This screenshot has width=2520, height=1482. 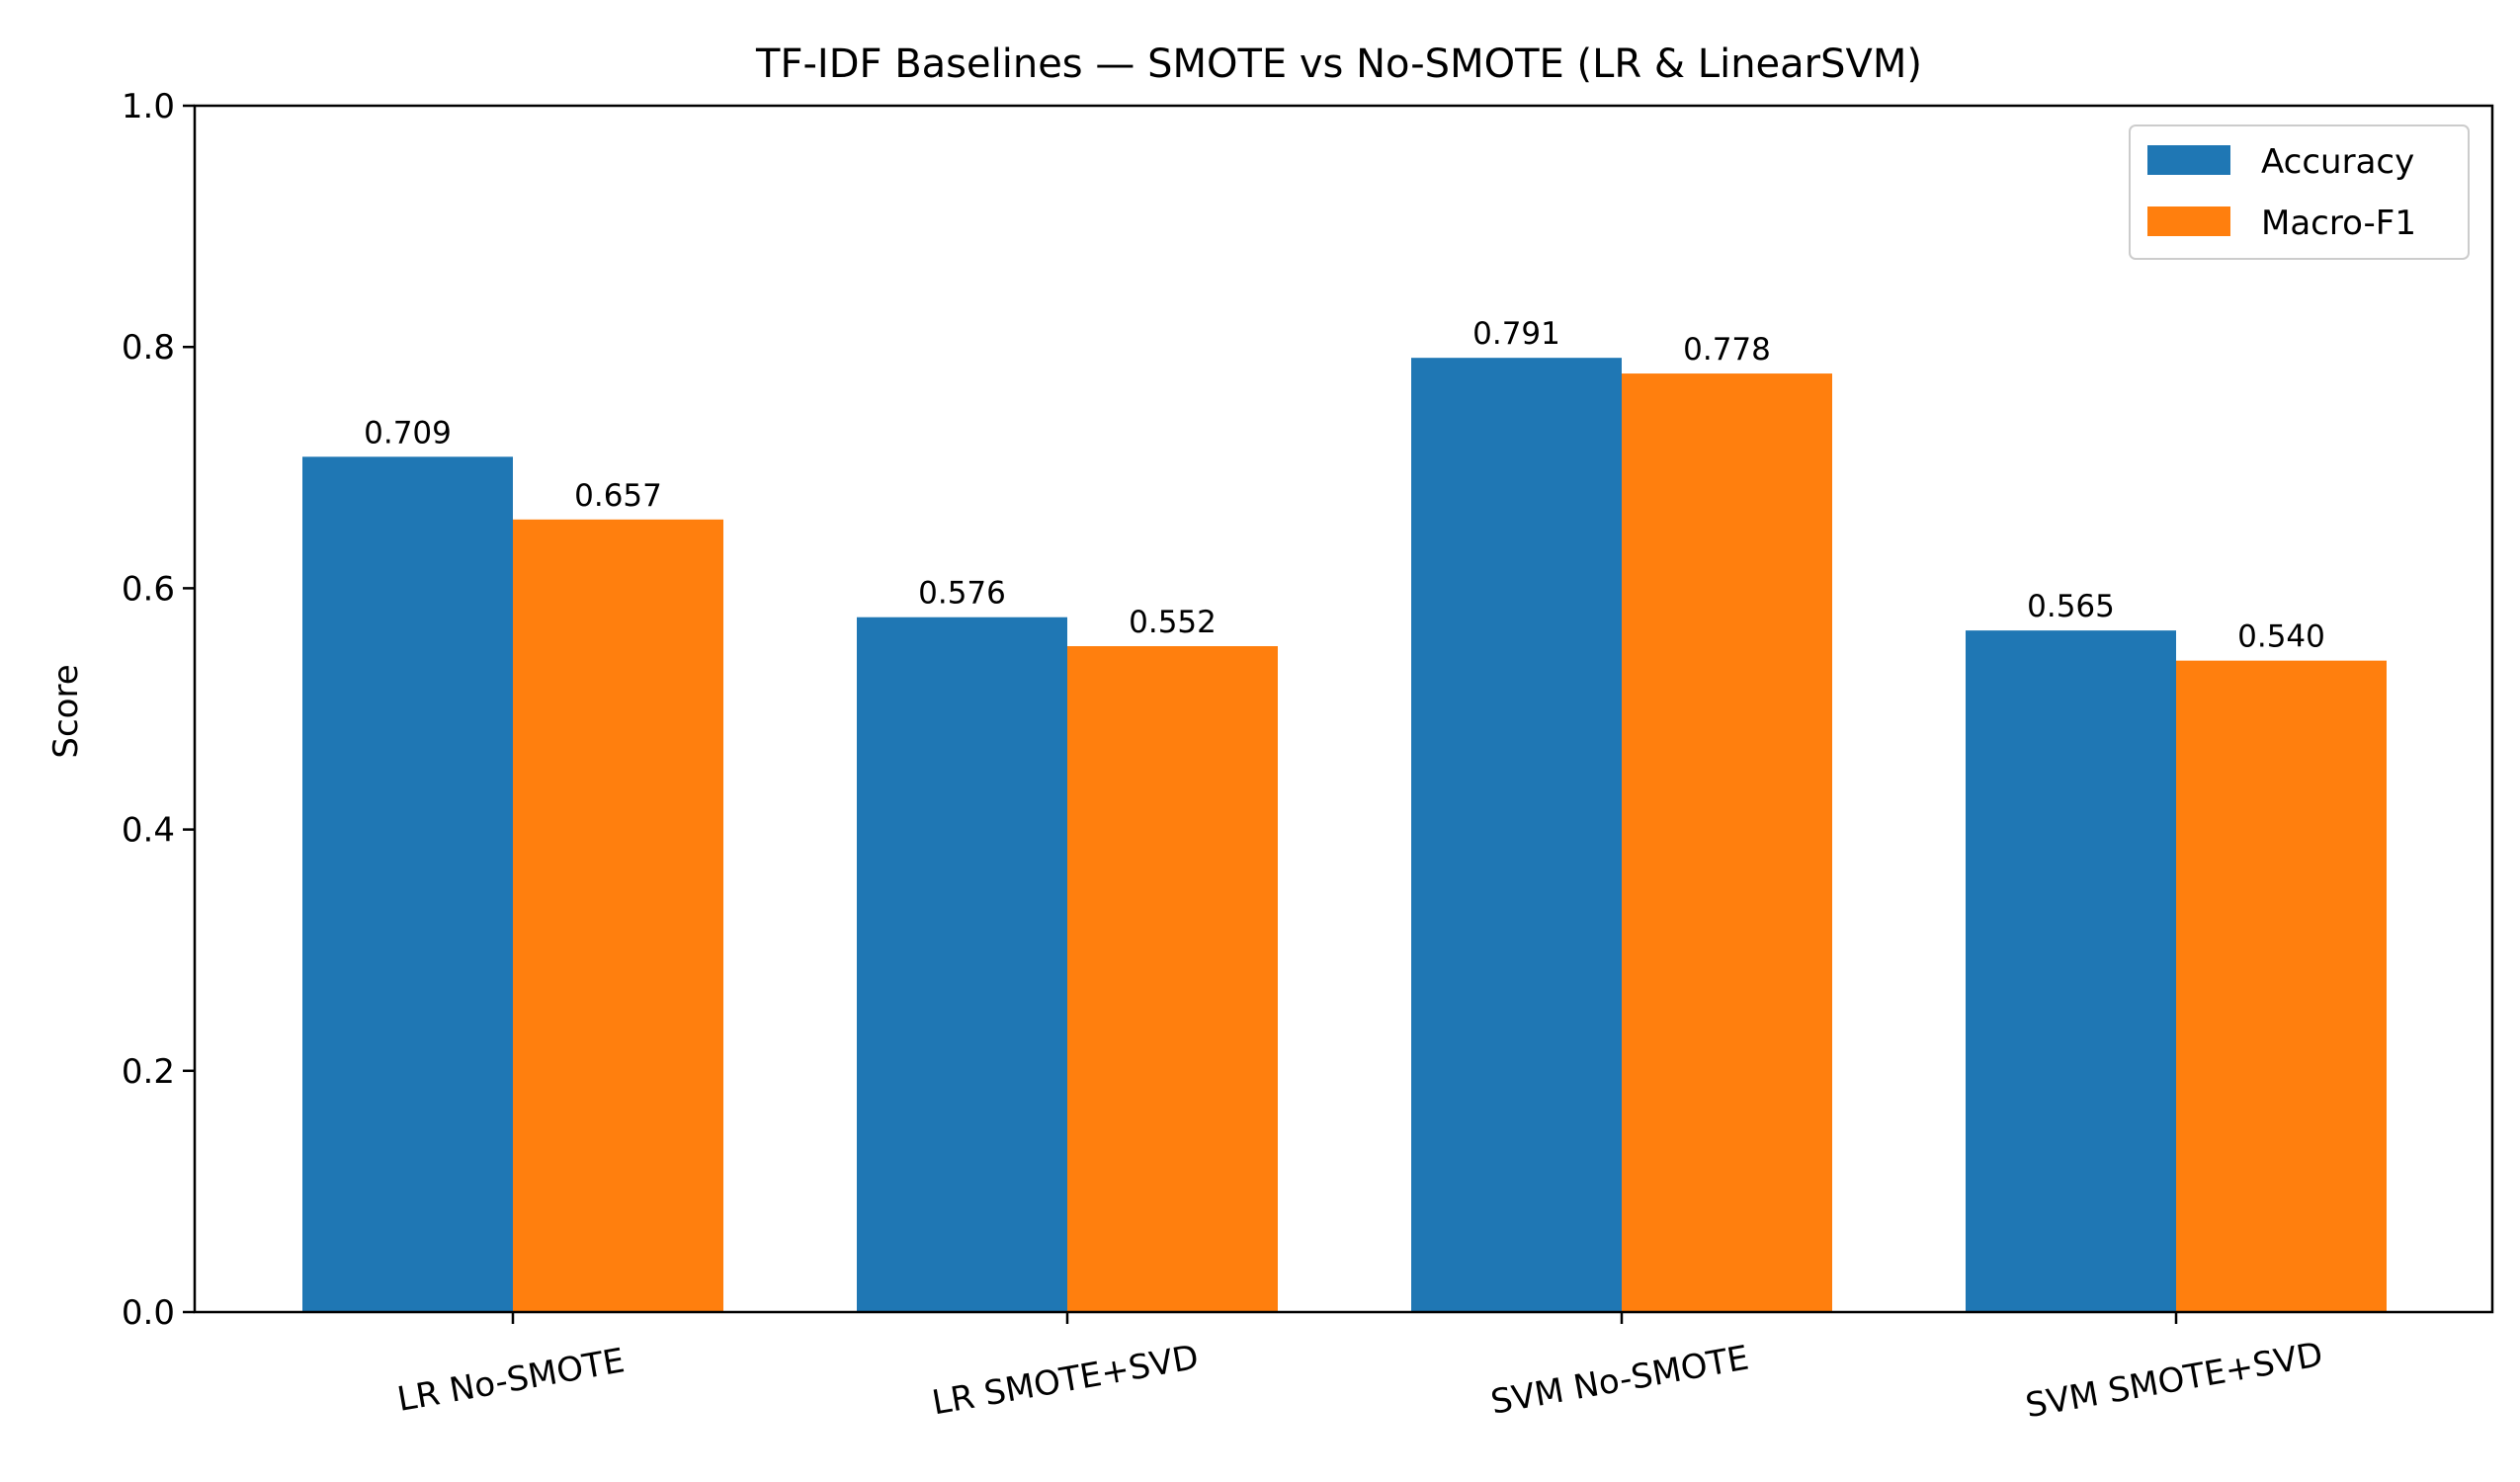 I want to click on y-tick-label: 0.2, so click(x=148, y=1072).